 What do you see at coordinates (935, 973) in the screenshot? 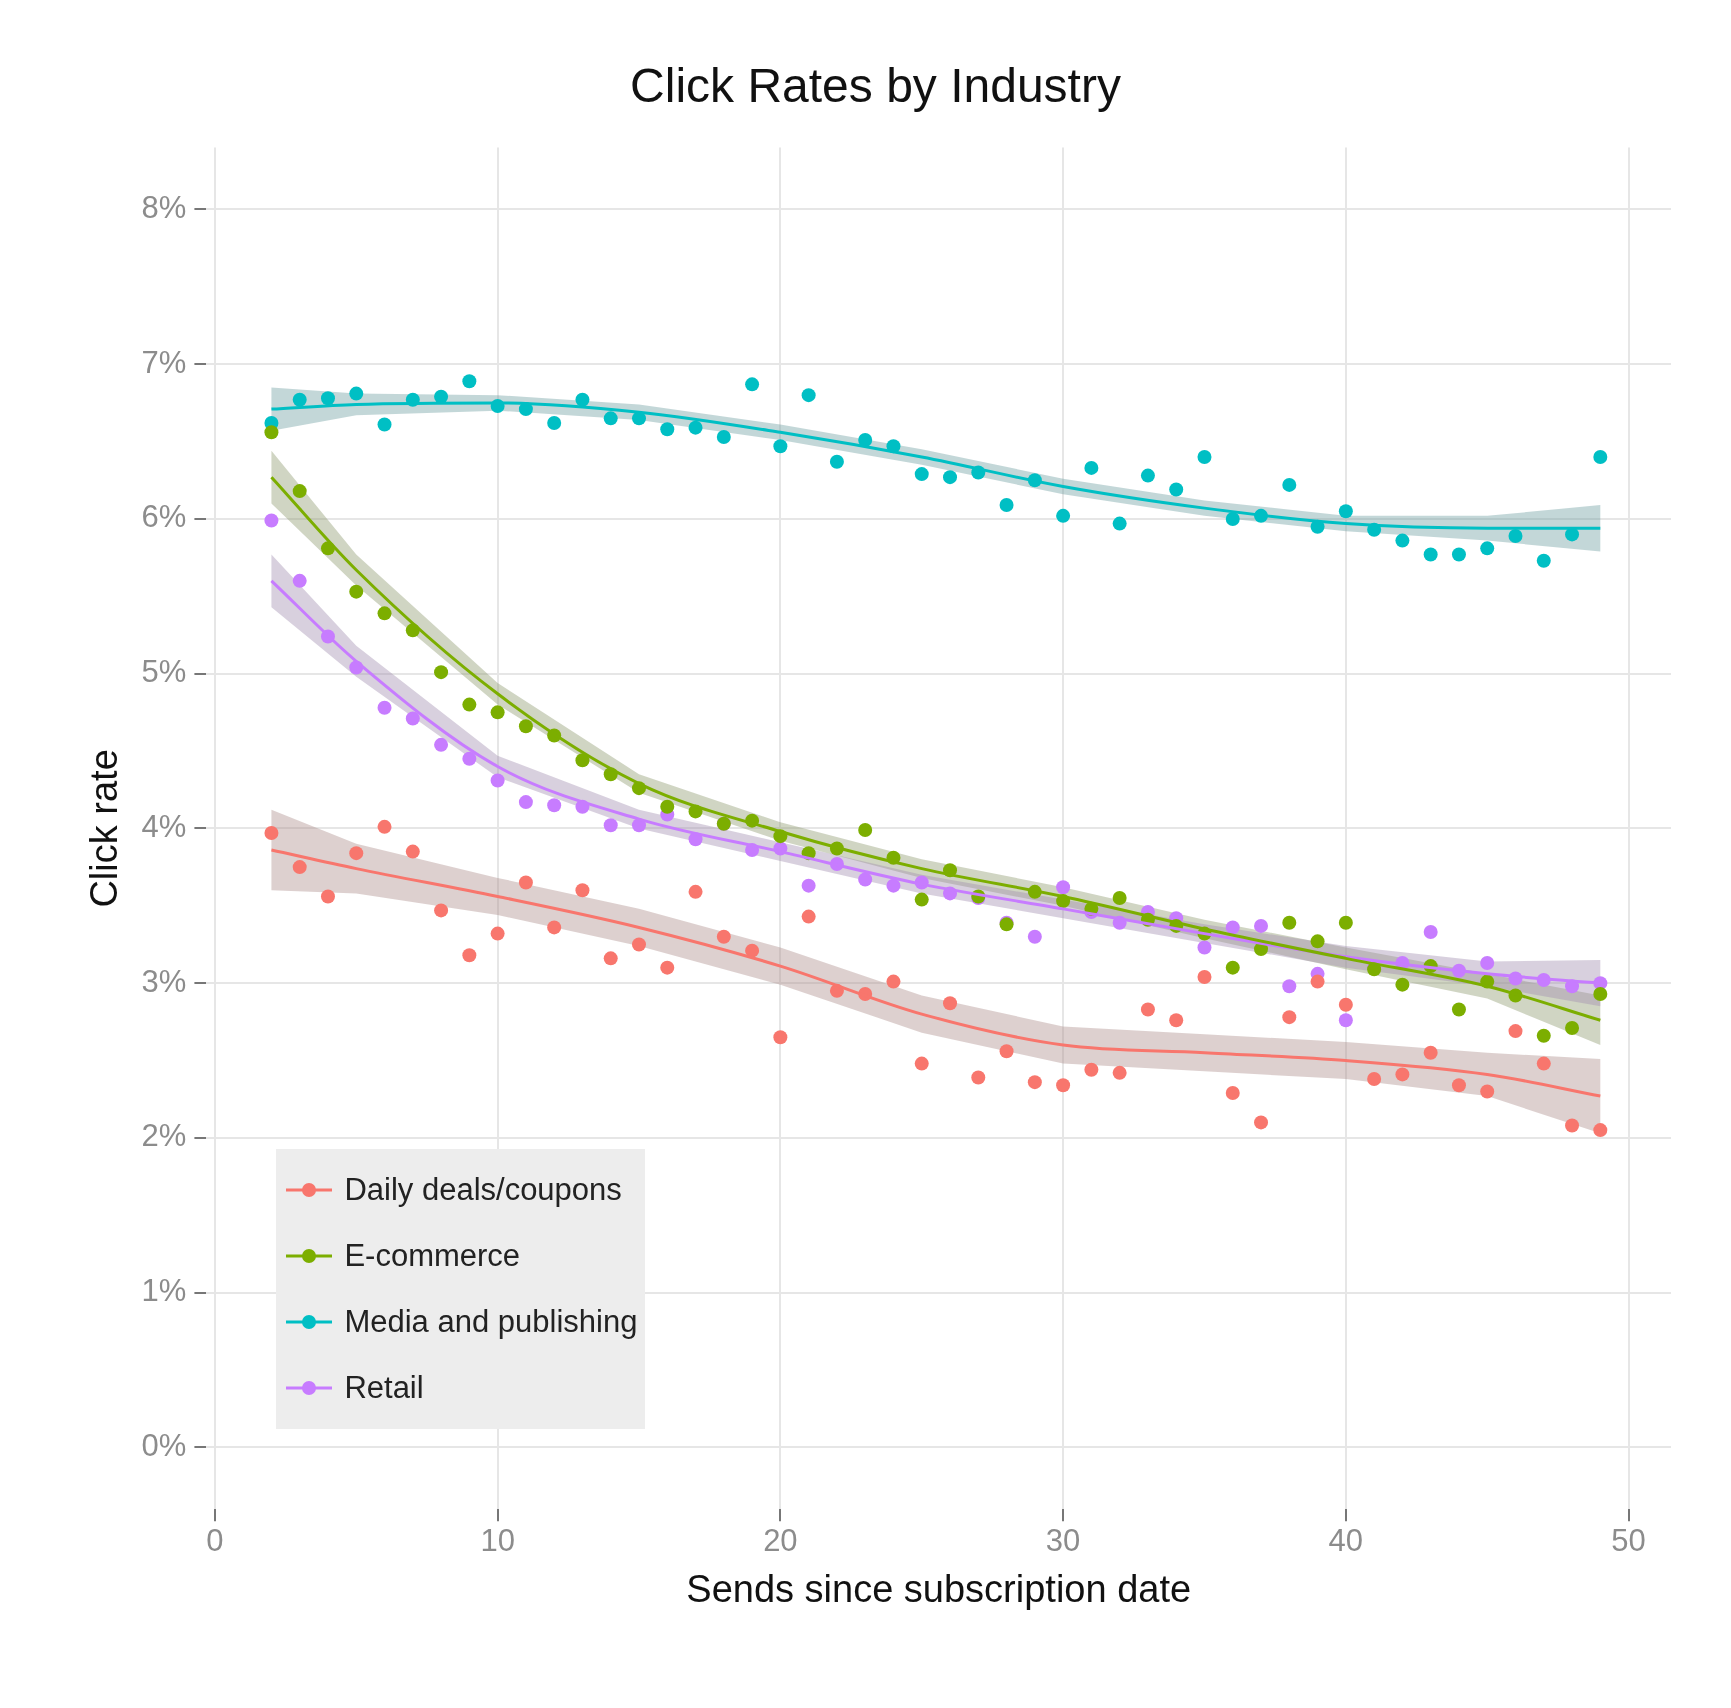
I see `line-series` at bounding box center [935, 973].